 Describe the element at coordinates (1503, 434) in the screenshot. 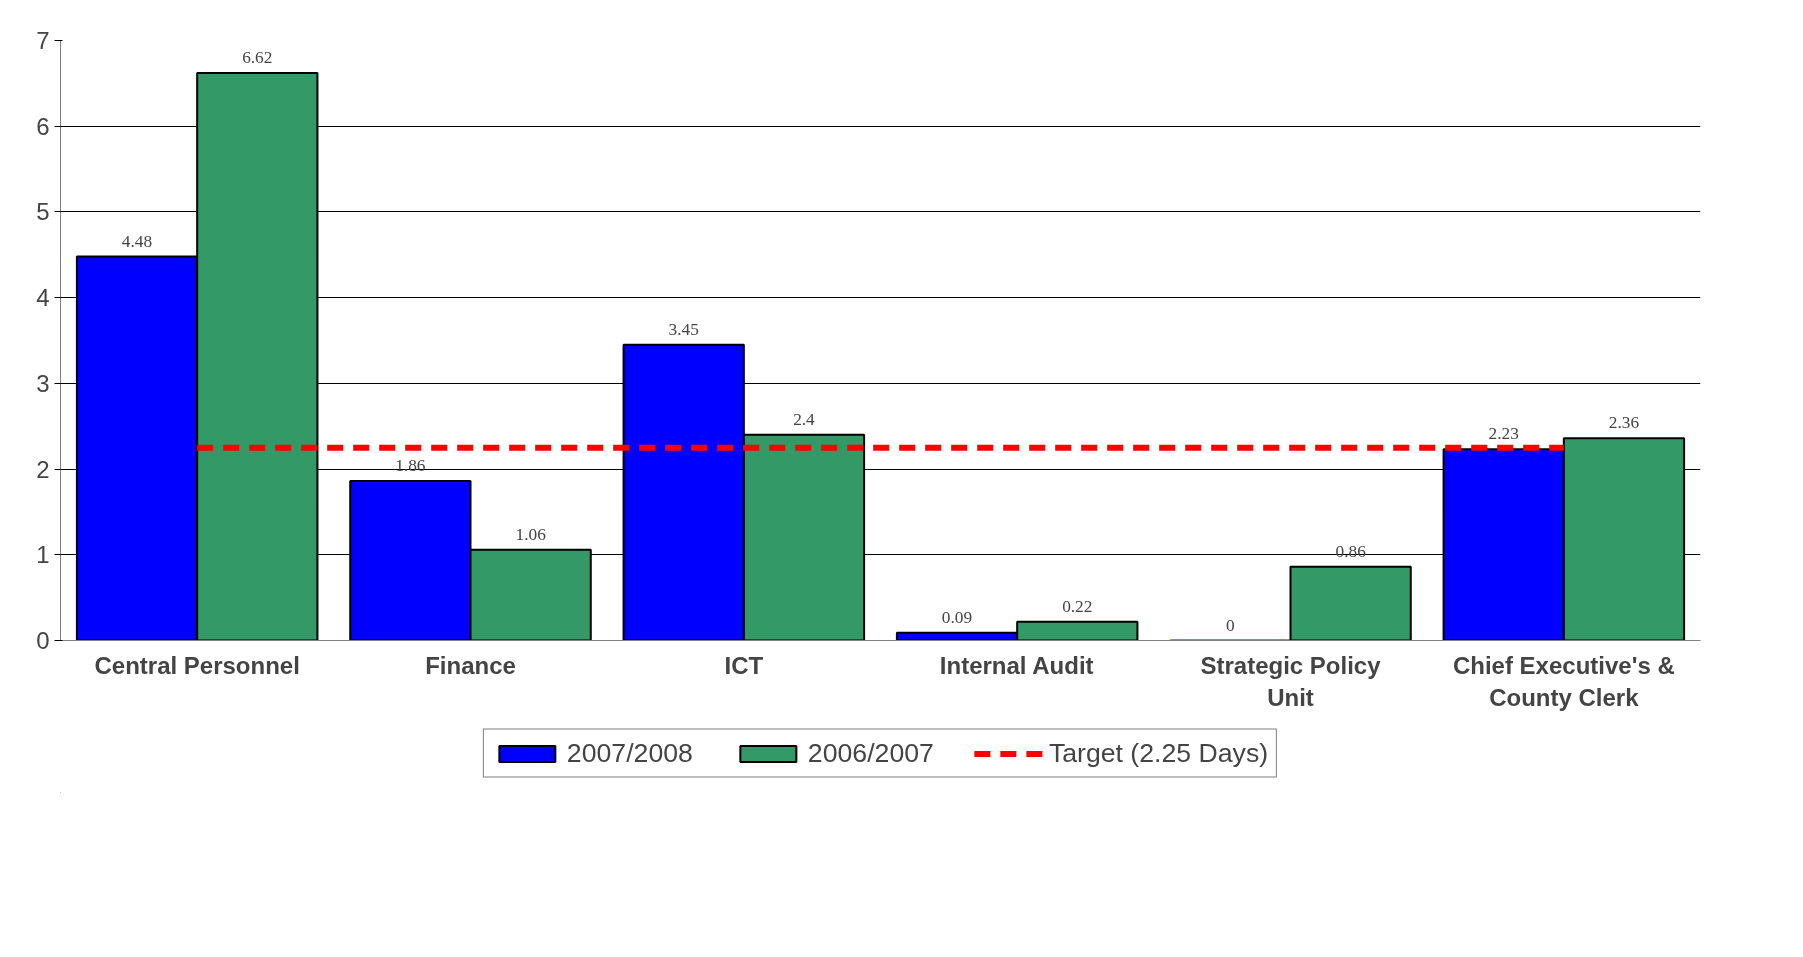

I see `data-label: 2.23` at that location.